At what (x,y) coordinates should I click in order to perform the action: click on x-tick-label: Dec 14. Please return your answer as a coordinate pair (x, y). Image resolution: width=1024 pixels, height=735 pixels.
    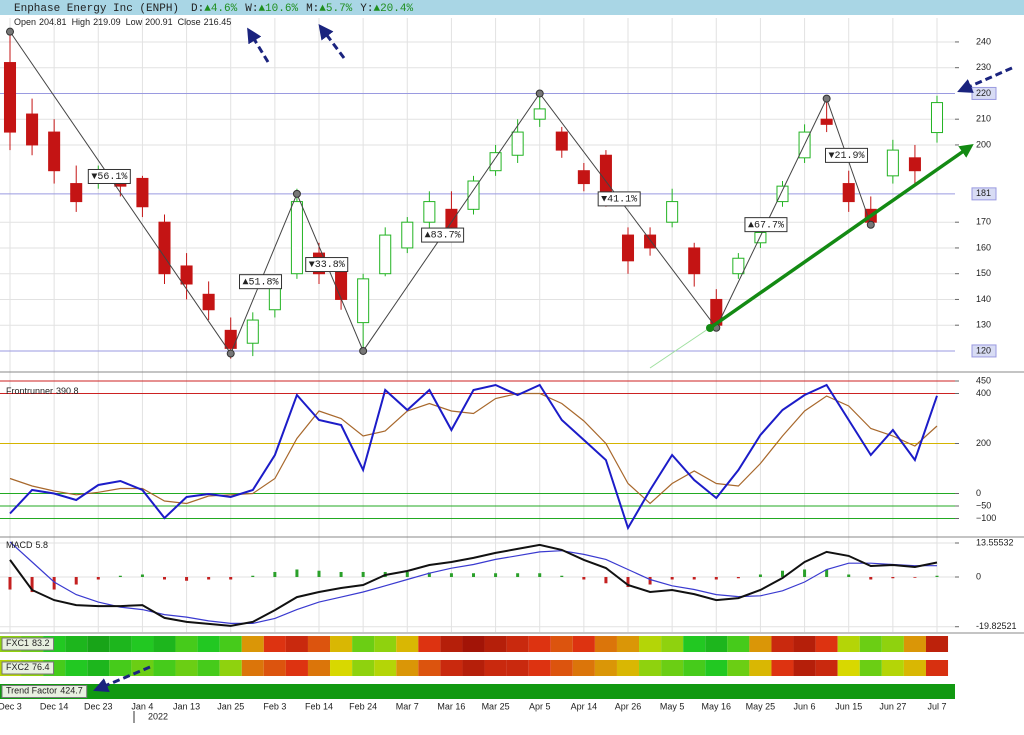
    Looking at the image, I should click on (54, 706).